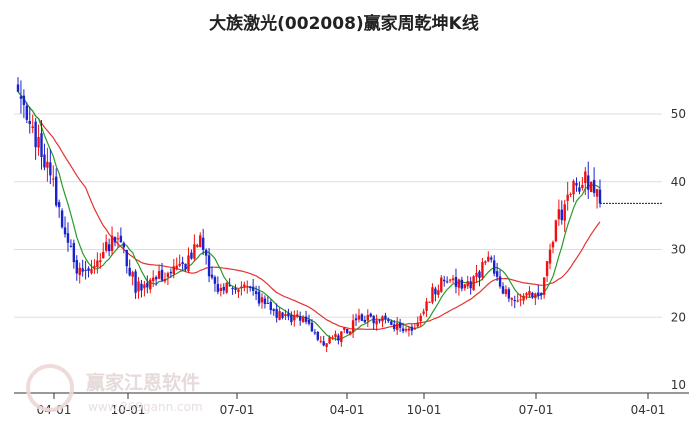 Image resolution: width=689 pixels, height=427 pixels. Describe the element at coordinates (128, 410) in the screenshot. I see `x-tick-label: 10-01` at that location.